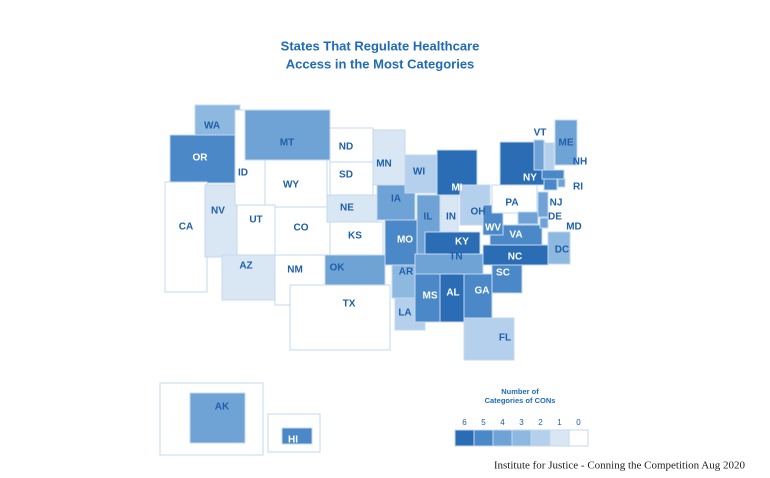 Image resolution: width=770 pixels, height=478 pixels. Describe the element at coordinates (493, 228) in the screenshot. I see `state-label: WV` at that location.